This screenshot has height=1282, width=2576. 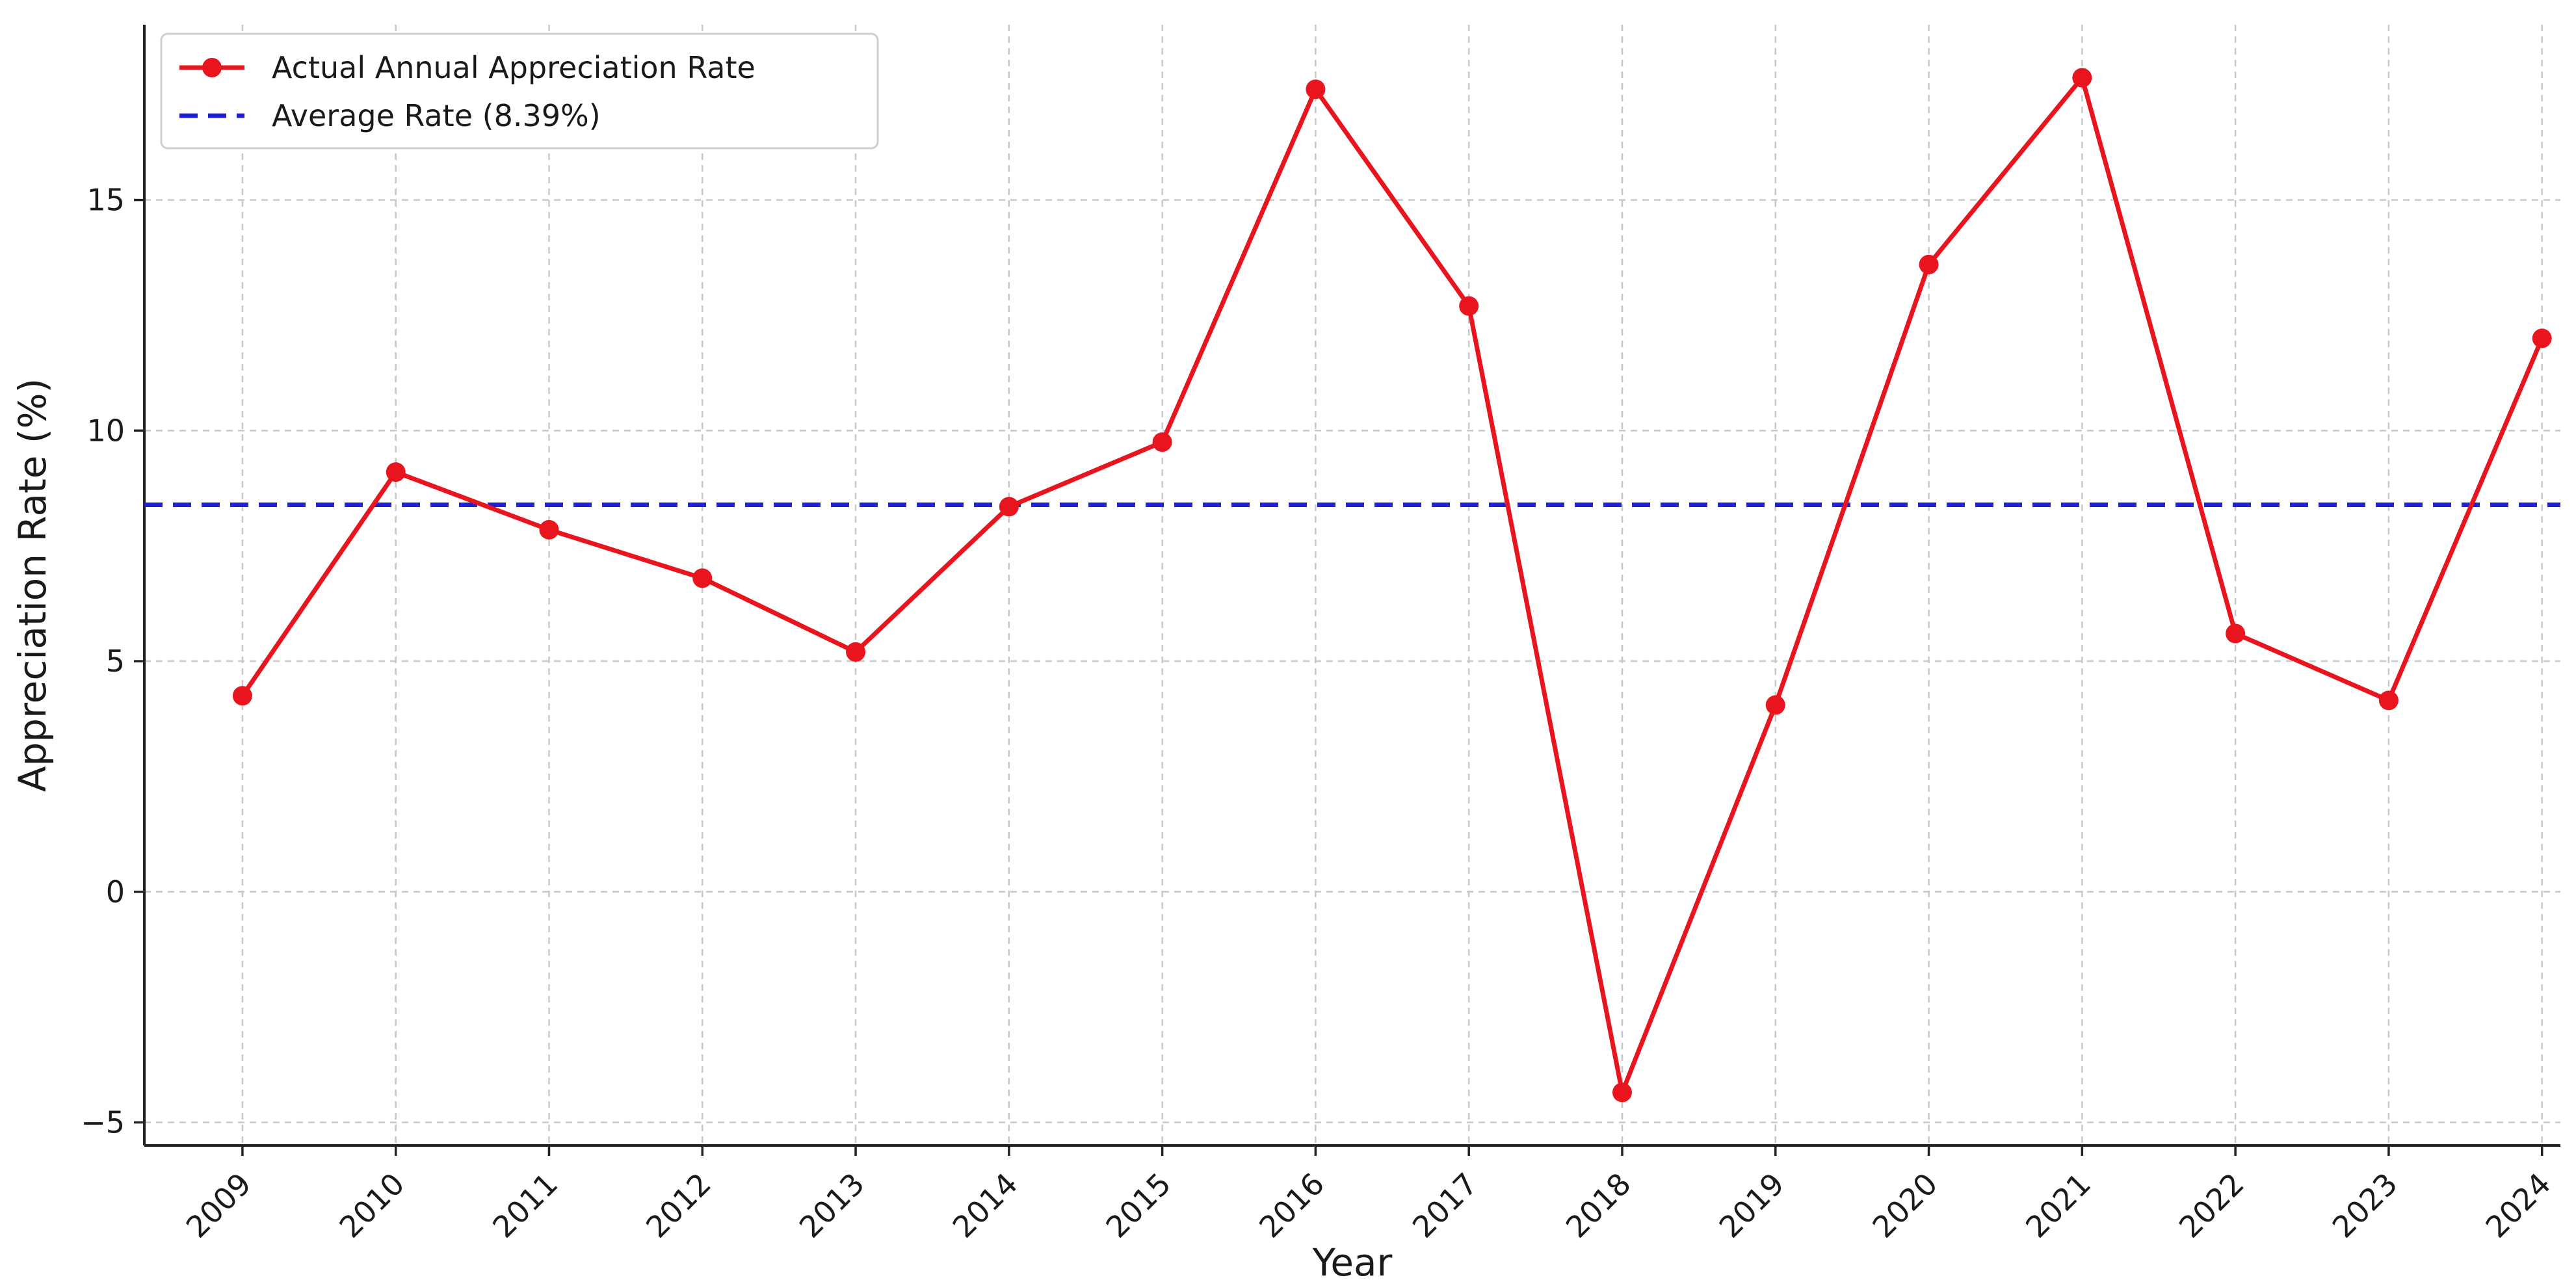 I want to click on x-tick-label: 2020, so click(x=1904, y=1205).